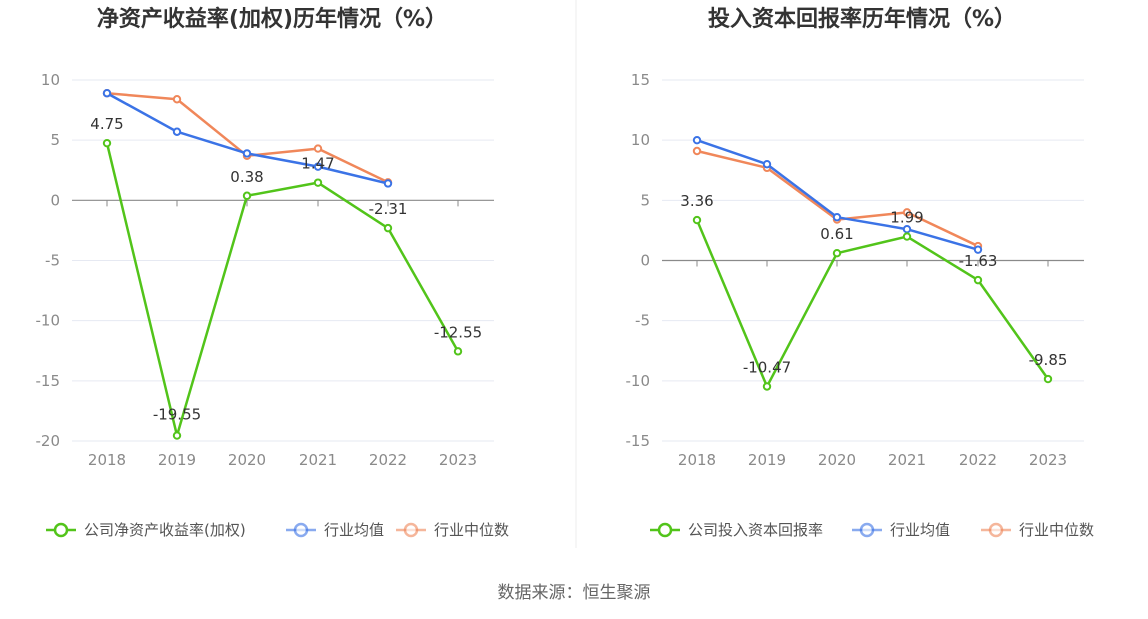 Image resolution: width=1148 pixels, height=619 pixels. I want to click on legend-item-company: 公司净资产收益率(加权), so click(146, 530).